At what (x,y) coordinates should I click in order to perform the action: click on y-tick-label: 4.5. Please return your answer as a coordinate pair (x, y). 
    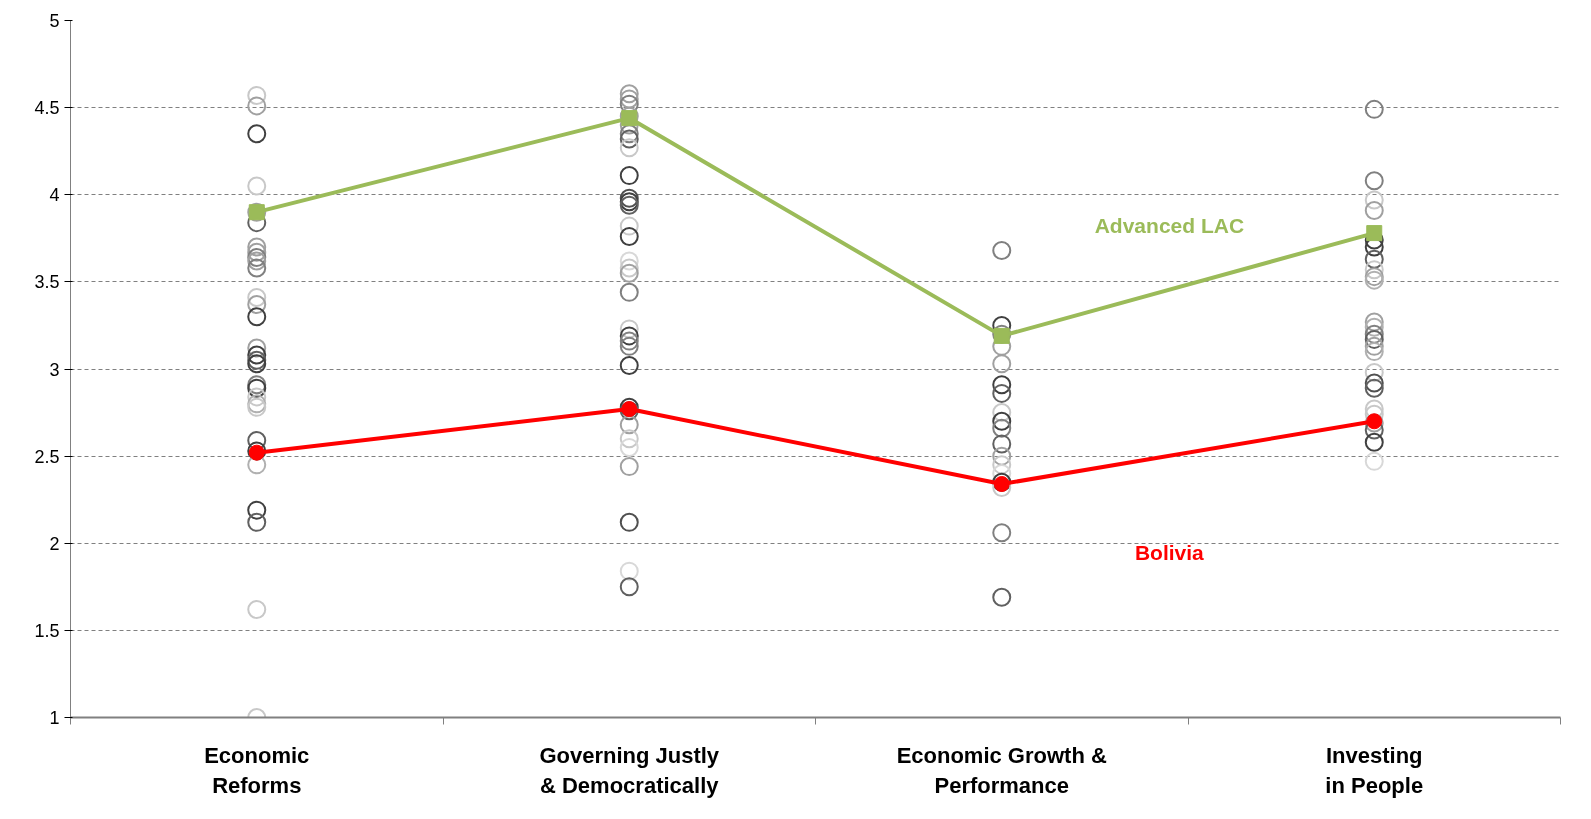
    Looking at the image, I should click on (47, 108).